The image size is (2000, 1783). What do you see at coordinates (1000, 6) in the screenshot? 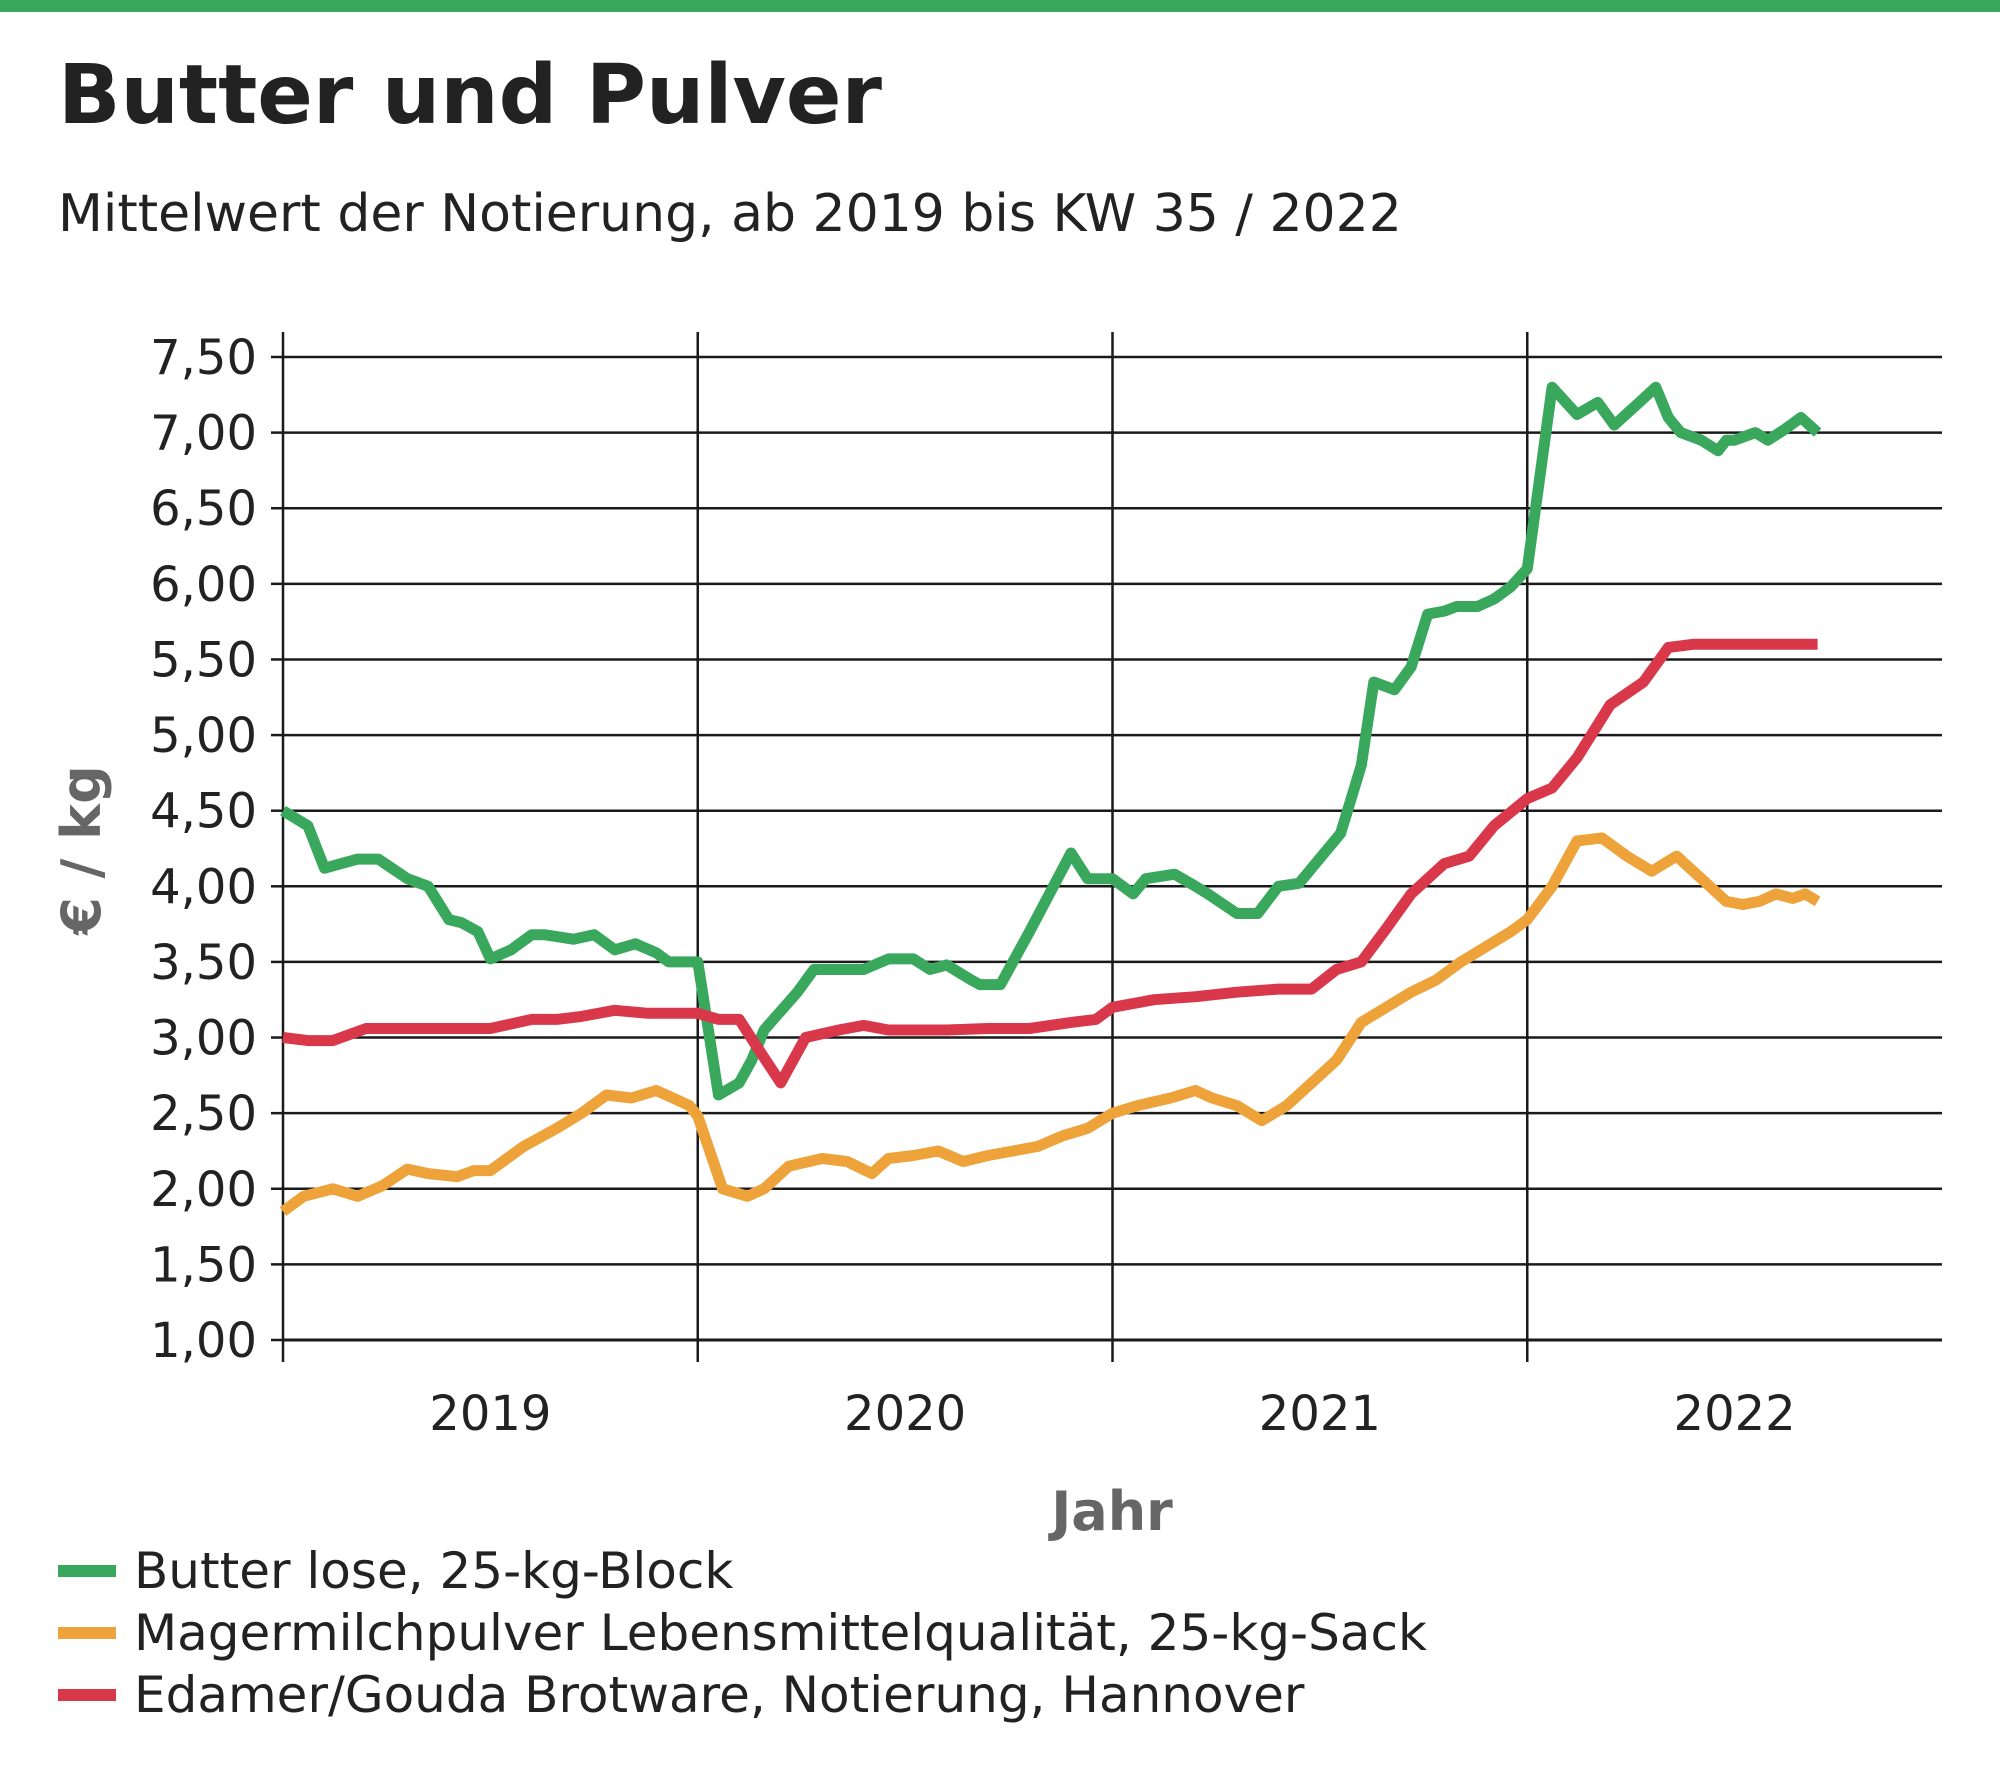
I see `top-accent-bar` at bounding box center [1000, 6].